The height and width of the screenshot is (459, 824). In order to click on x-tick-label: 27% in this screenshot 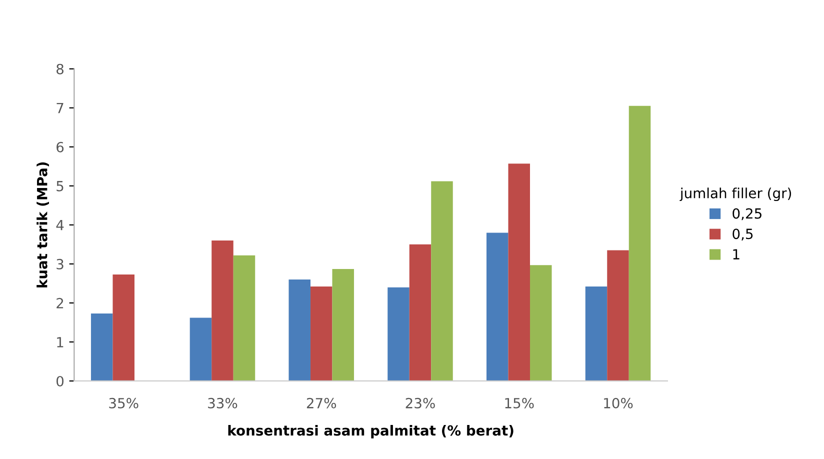, I will do `click(321, 403)`.